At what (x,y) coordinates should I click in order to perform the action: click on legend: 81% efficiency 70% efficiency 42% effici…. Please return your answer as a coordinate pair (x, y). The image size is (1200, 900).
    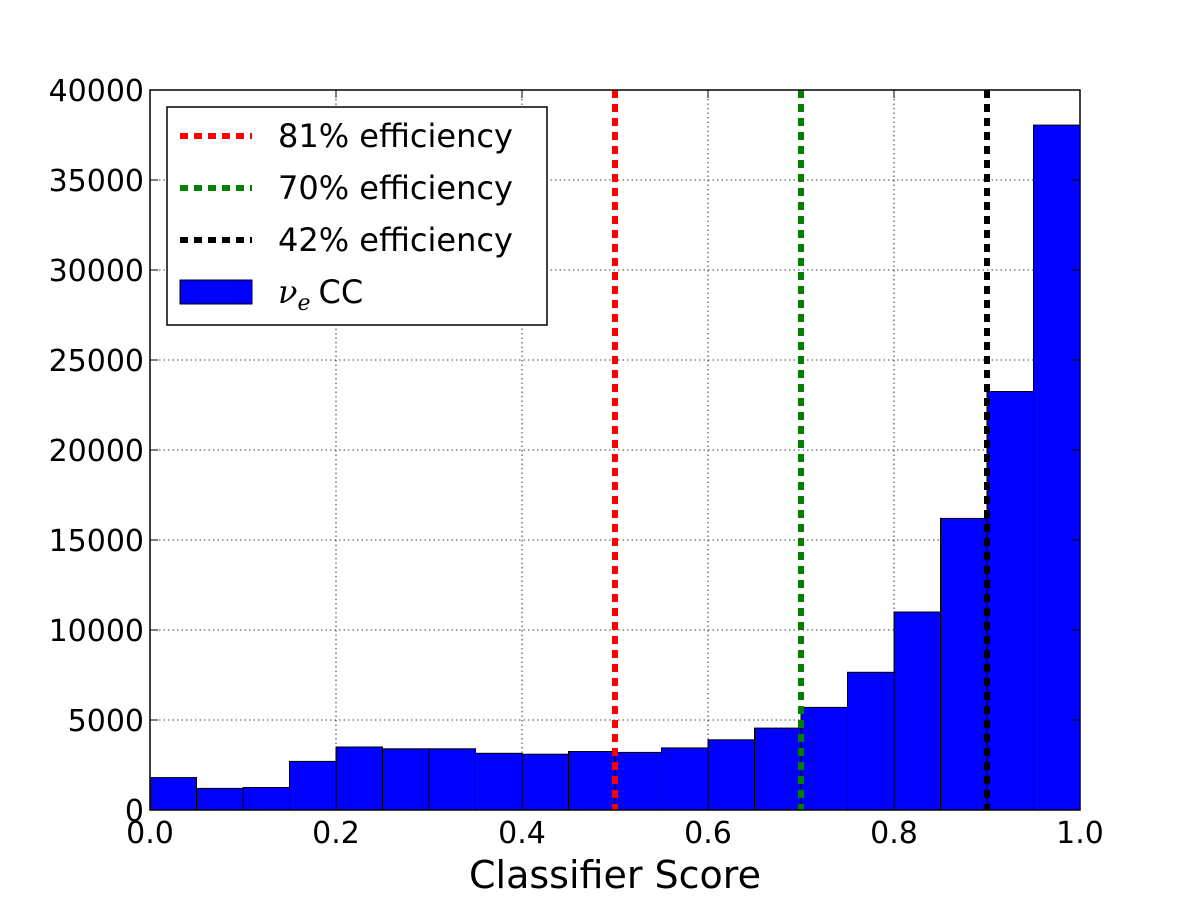
    Looking at the image, I should click on (357, 216).